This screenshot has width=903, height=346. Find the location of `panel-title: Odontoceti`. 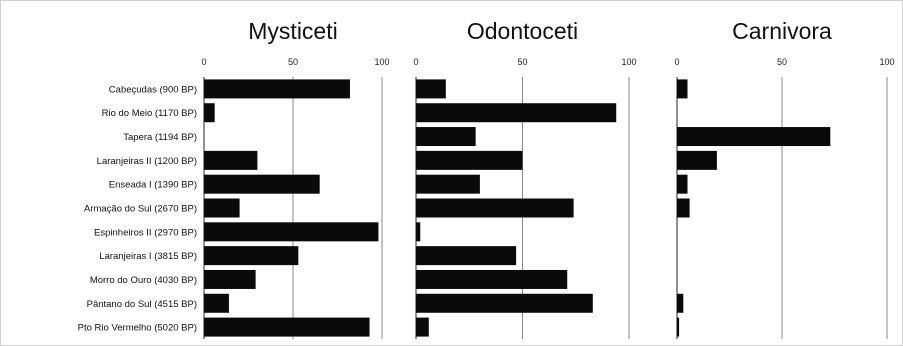

panel-title: Odontoceti is located at coordinates (522, 31).